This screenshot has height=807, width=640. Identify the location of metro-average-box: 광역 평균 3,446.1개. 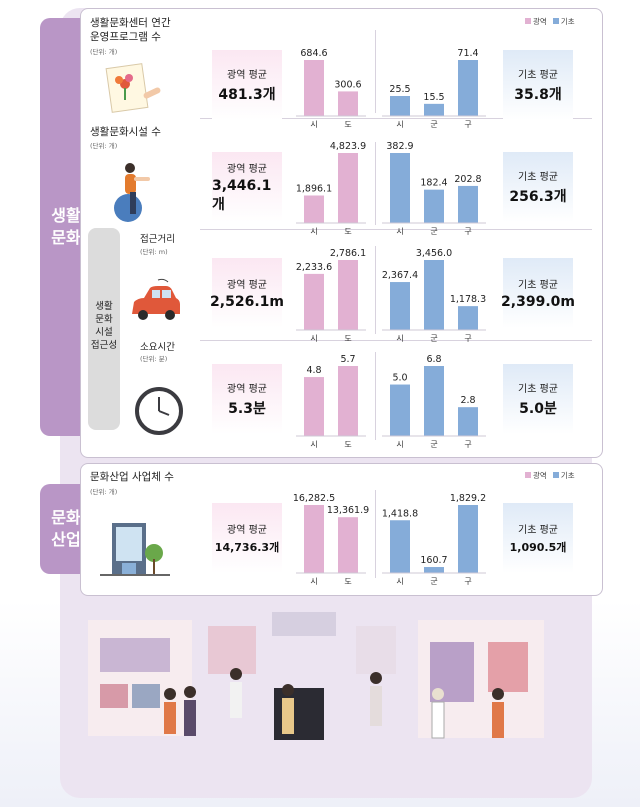
(247, 187).